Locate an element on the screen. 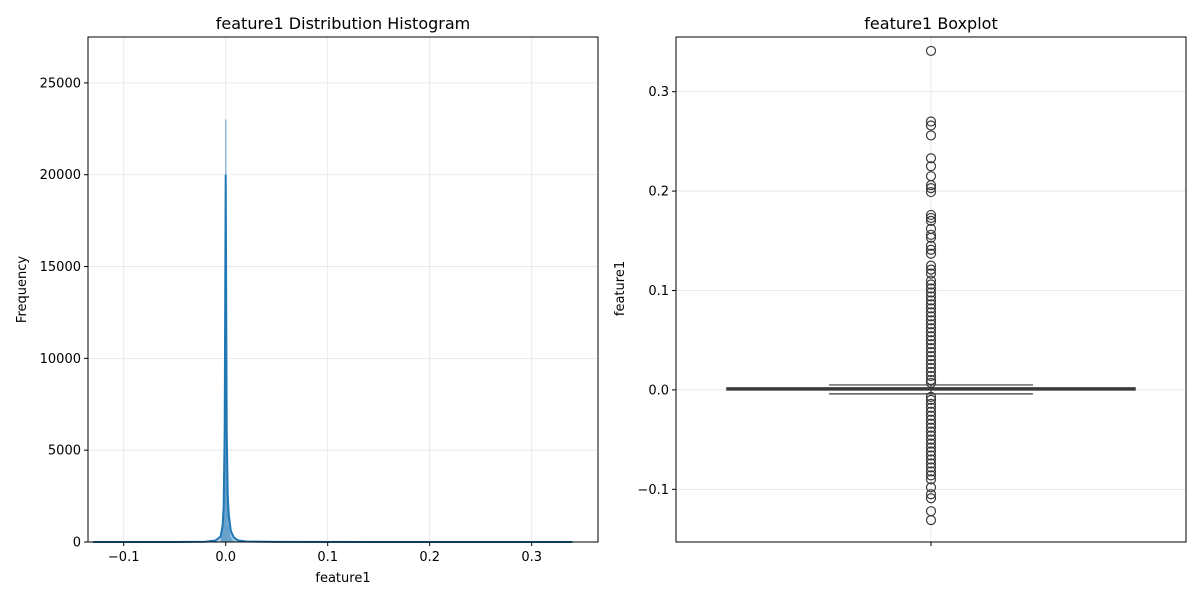  histogram-x-ticks: −0.1 0.0 0.1 0.2 0.3 is located at coordinates (325, 553).